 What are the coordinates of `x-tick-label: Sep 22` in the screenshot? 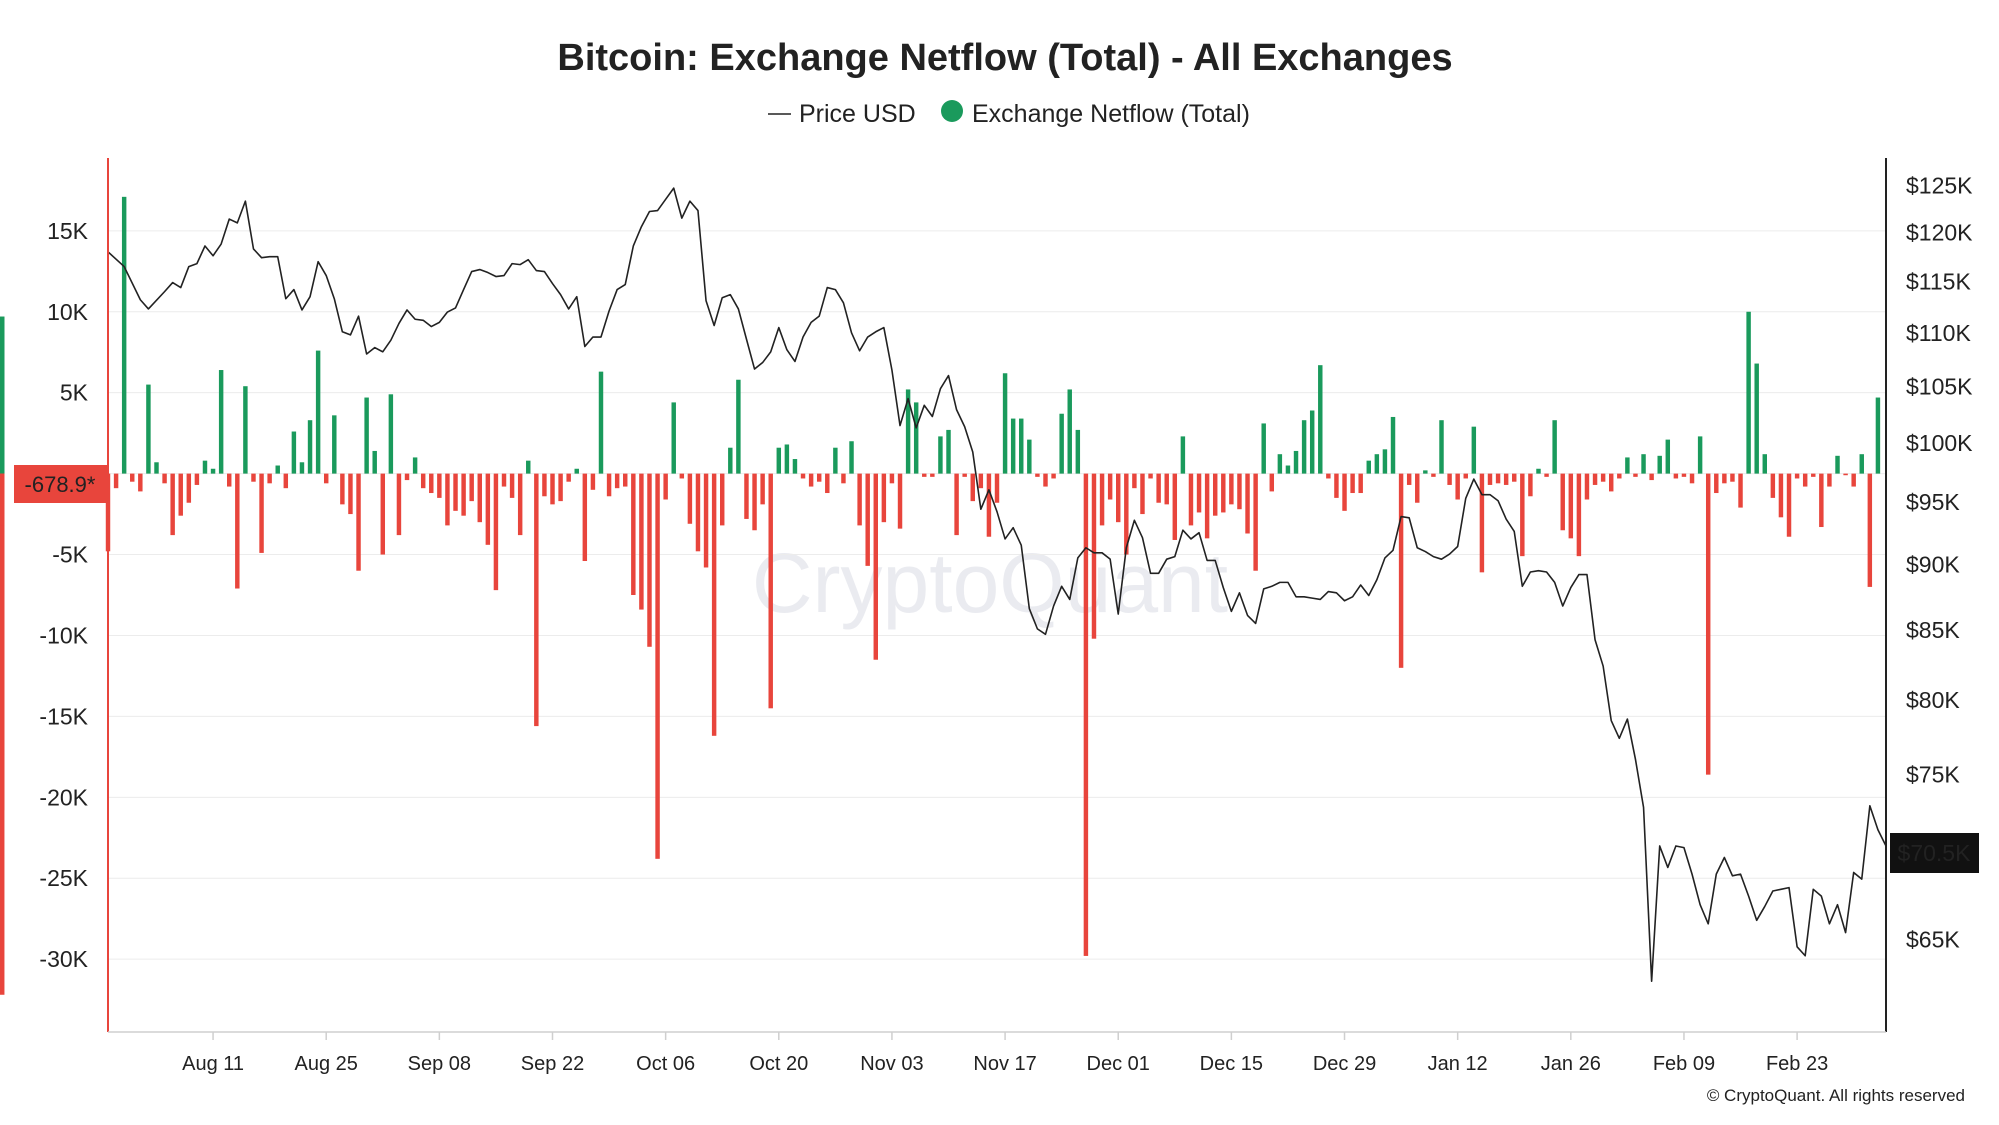 It's located at (552, 1064).